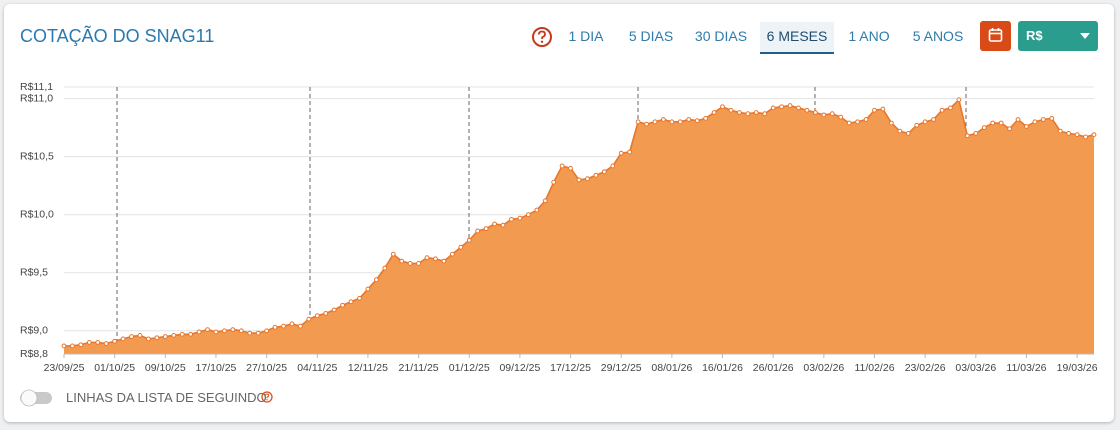  I want to click on help-icon-small, so click(267, 397).